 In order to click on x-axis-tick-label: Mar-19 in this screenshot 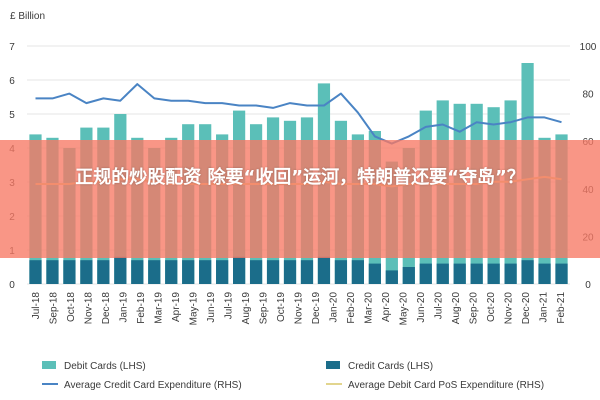, I will do `click(158, 308)`.